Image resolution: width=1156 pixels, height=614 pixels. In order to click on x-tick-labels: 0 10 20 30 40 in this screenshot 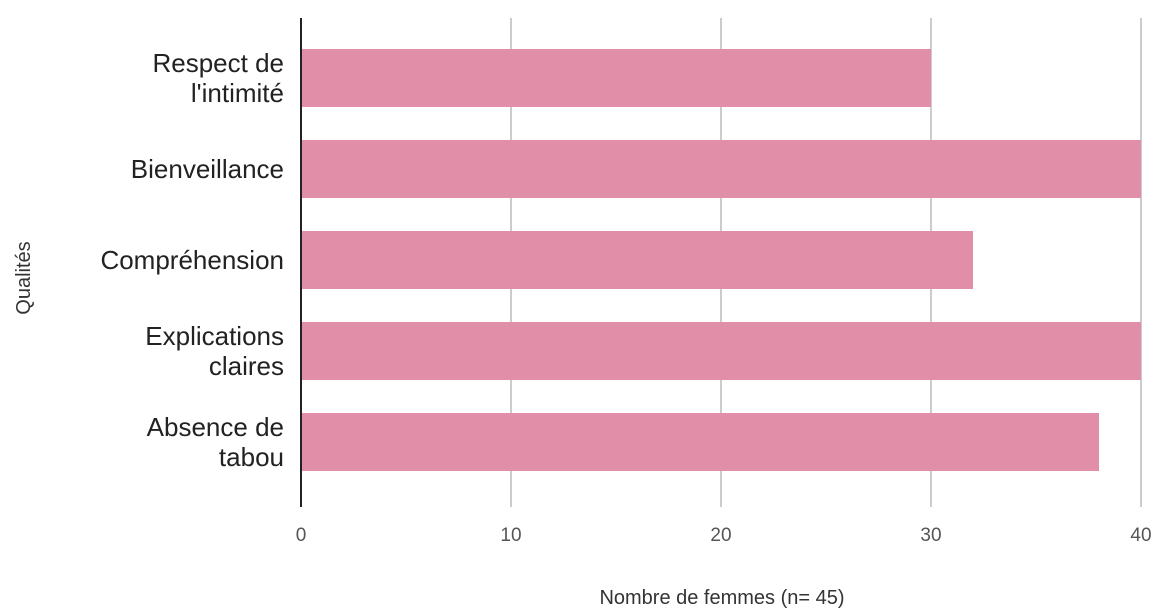, I will do `click(724, 535)`.